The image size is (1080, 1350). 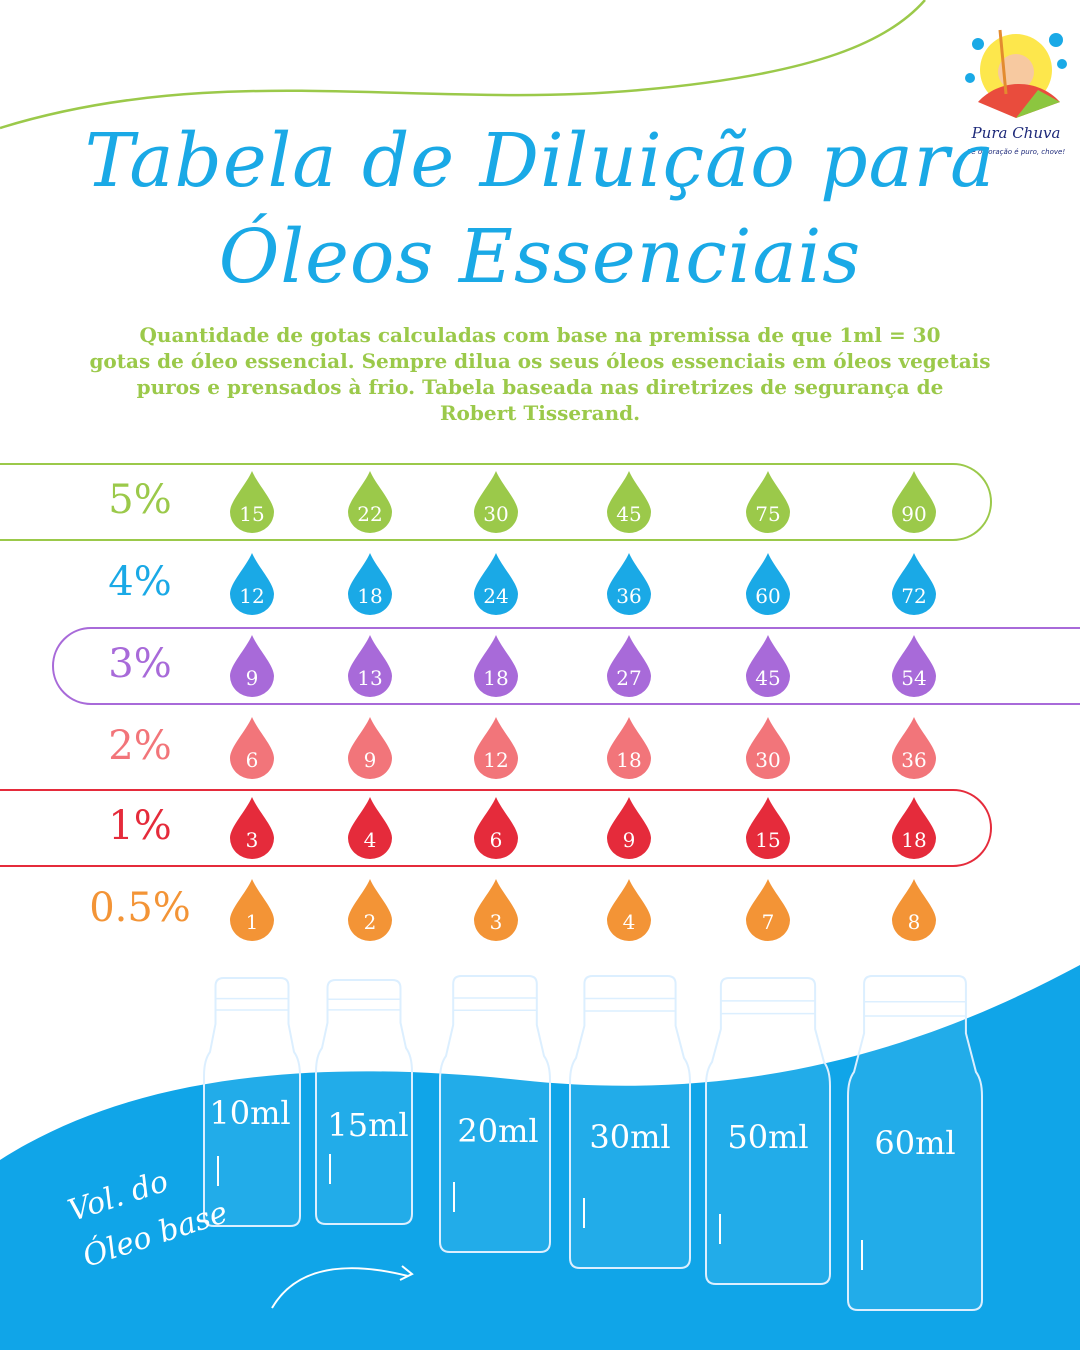 I want to click on arrow-head-icon, so click(x=406, y=1273).